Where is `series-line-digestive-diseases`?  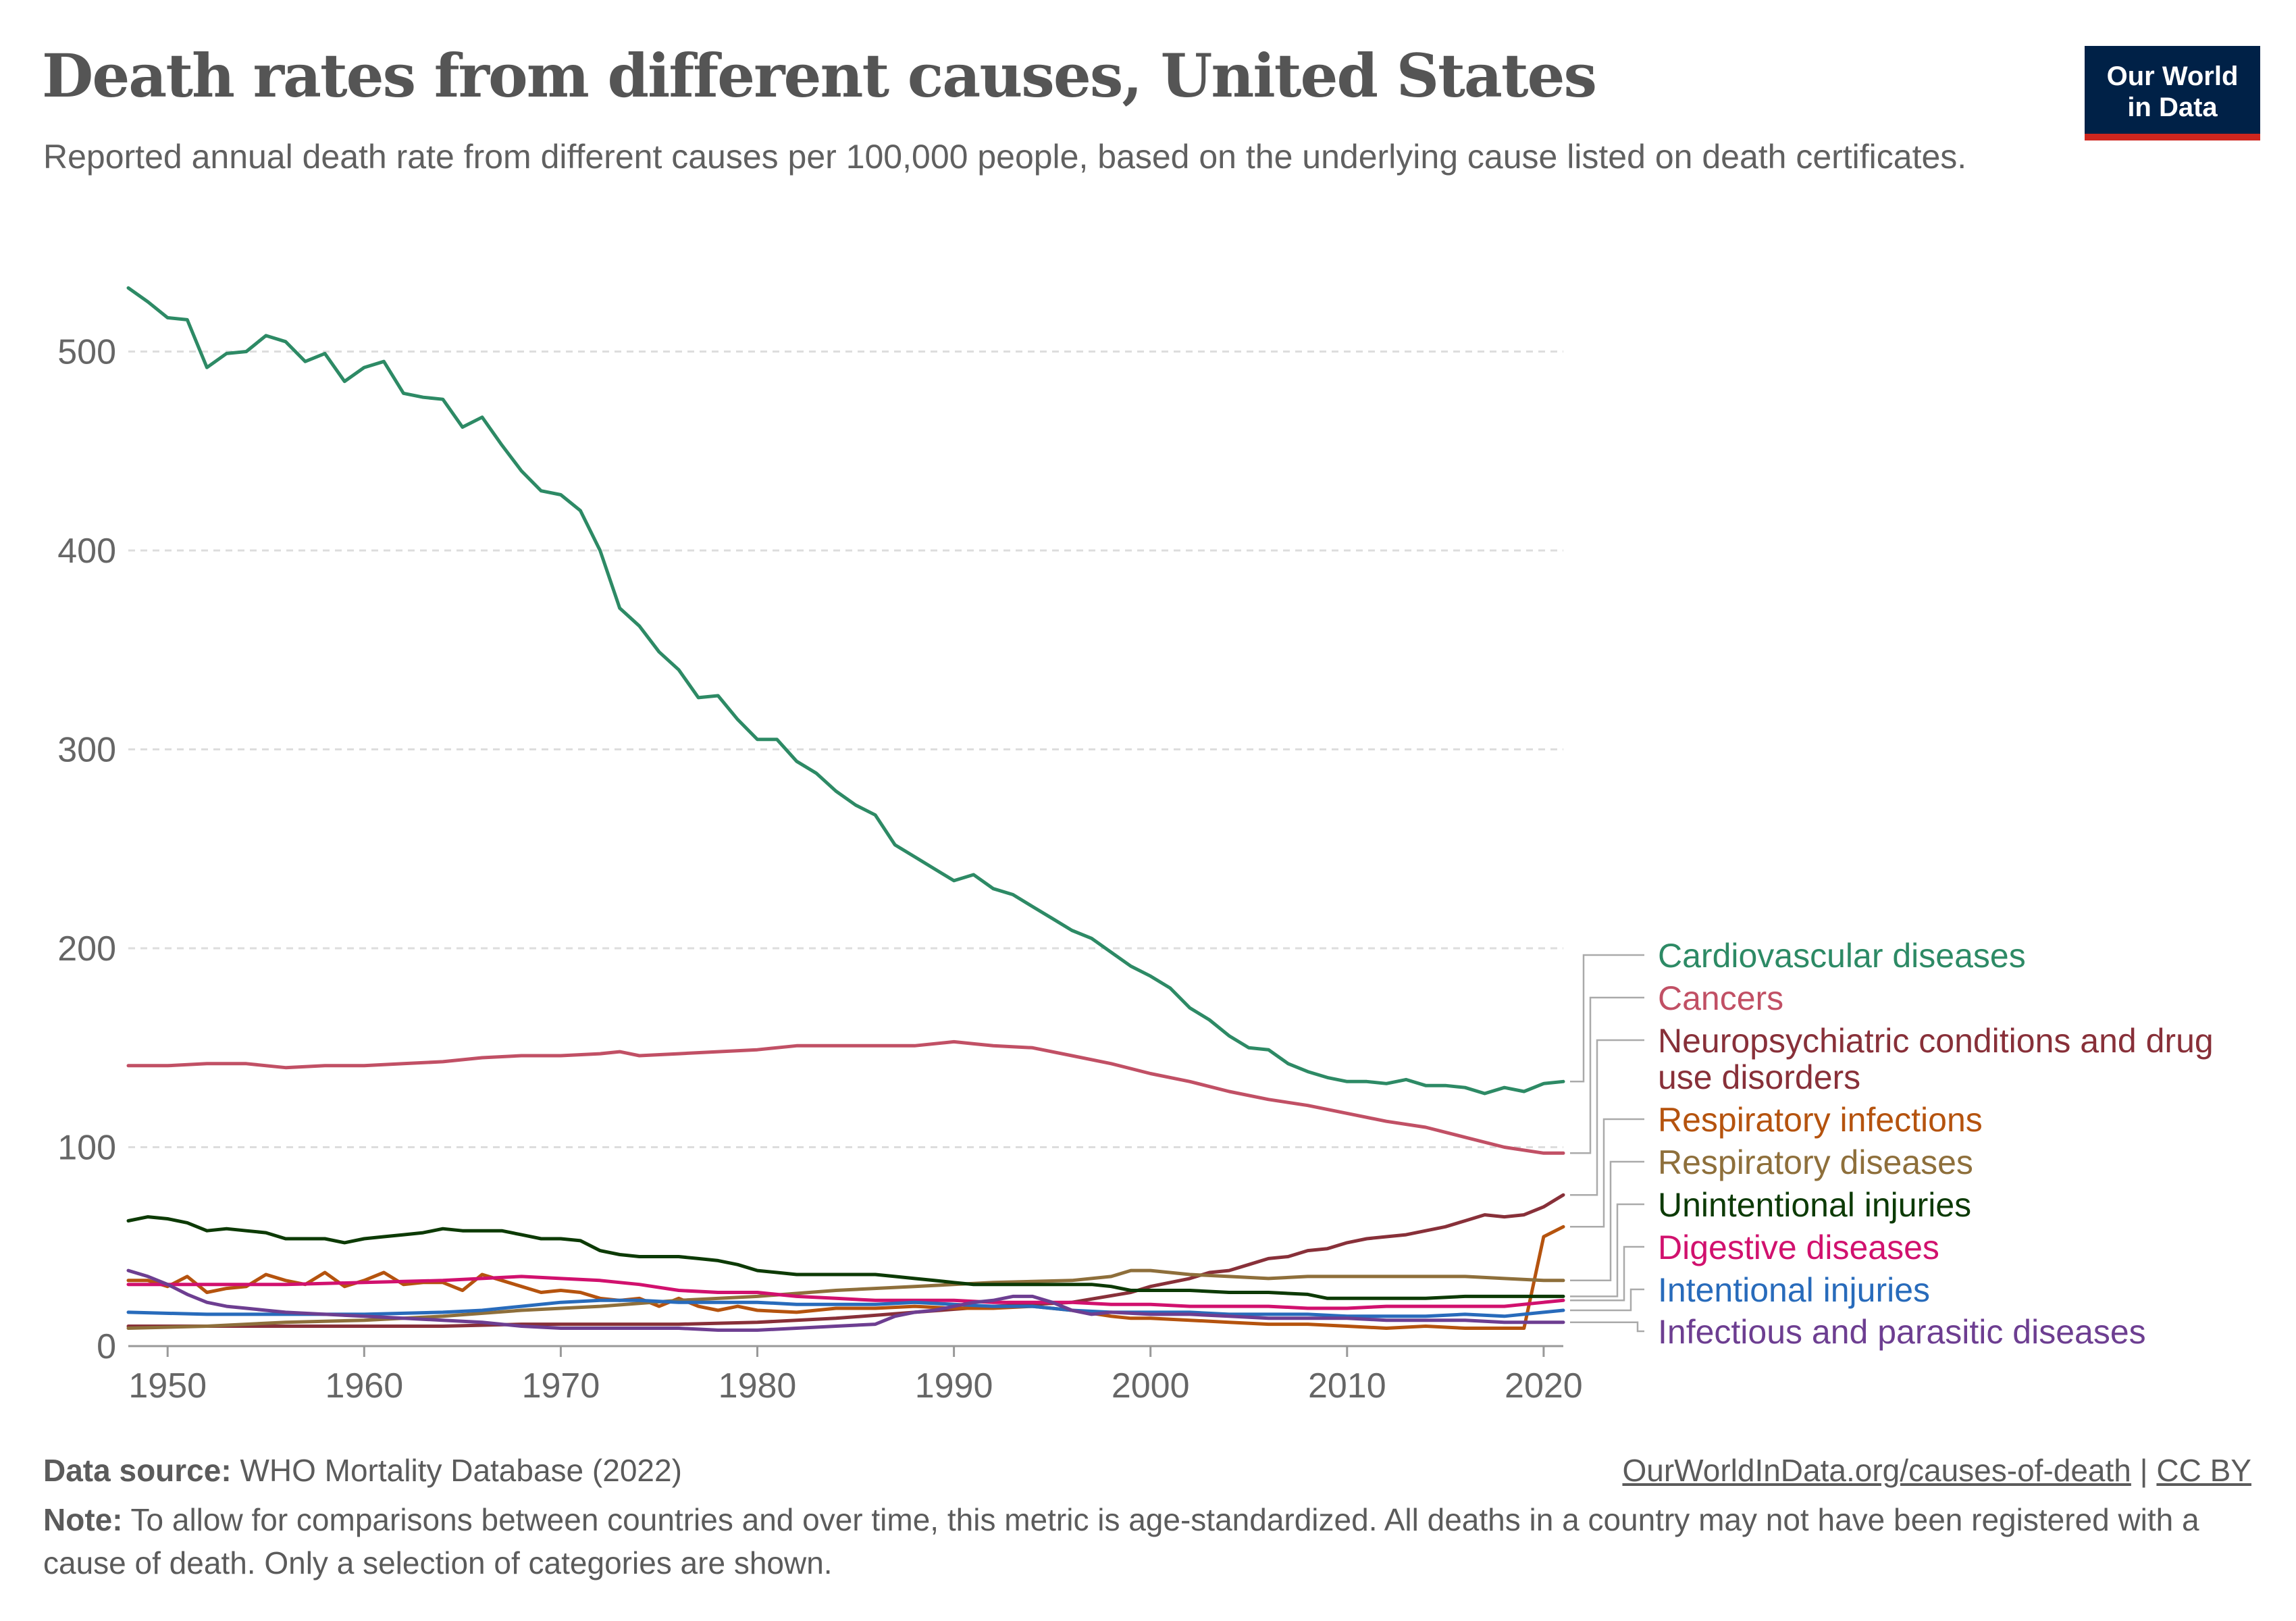
series-line-digestive-diseases is located at coordinates (846, 1292).